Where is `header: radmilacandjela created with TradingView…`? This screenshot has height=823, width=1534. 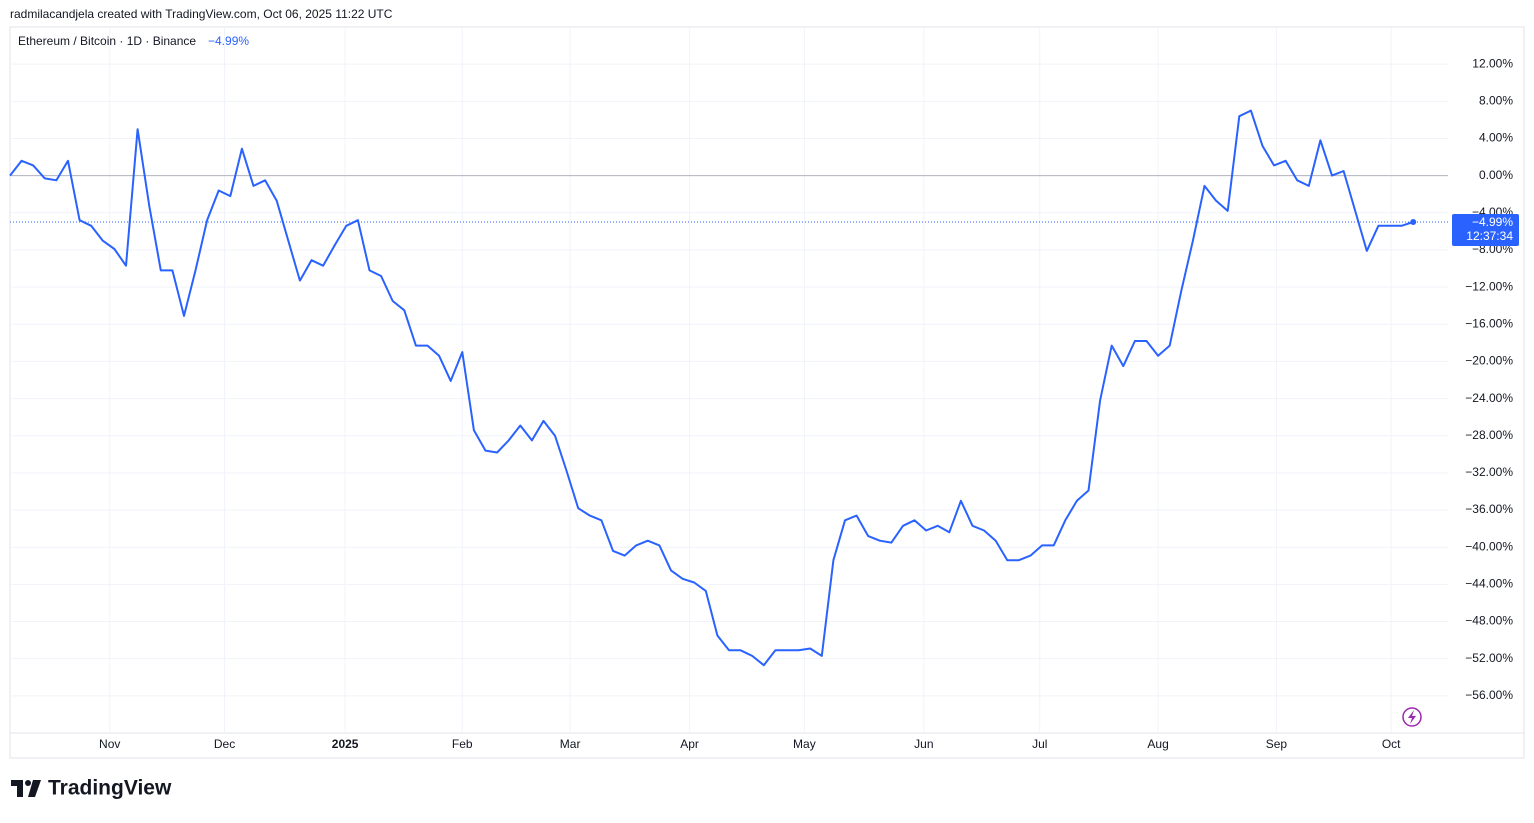 header: radmilacandjela created with TradingView… is located at coordinates (201, 14).